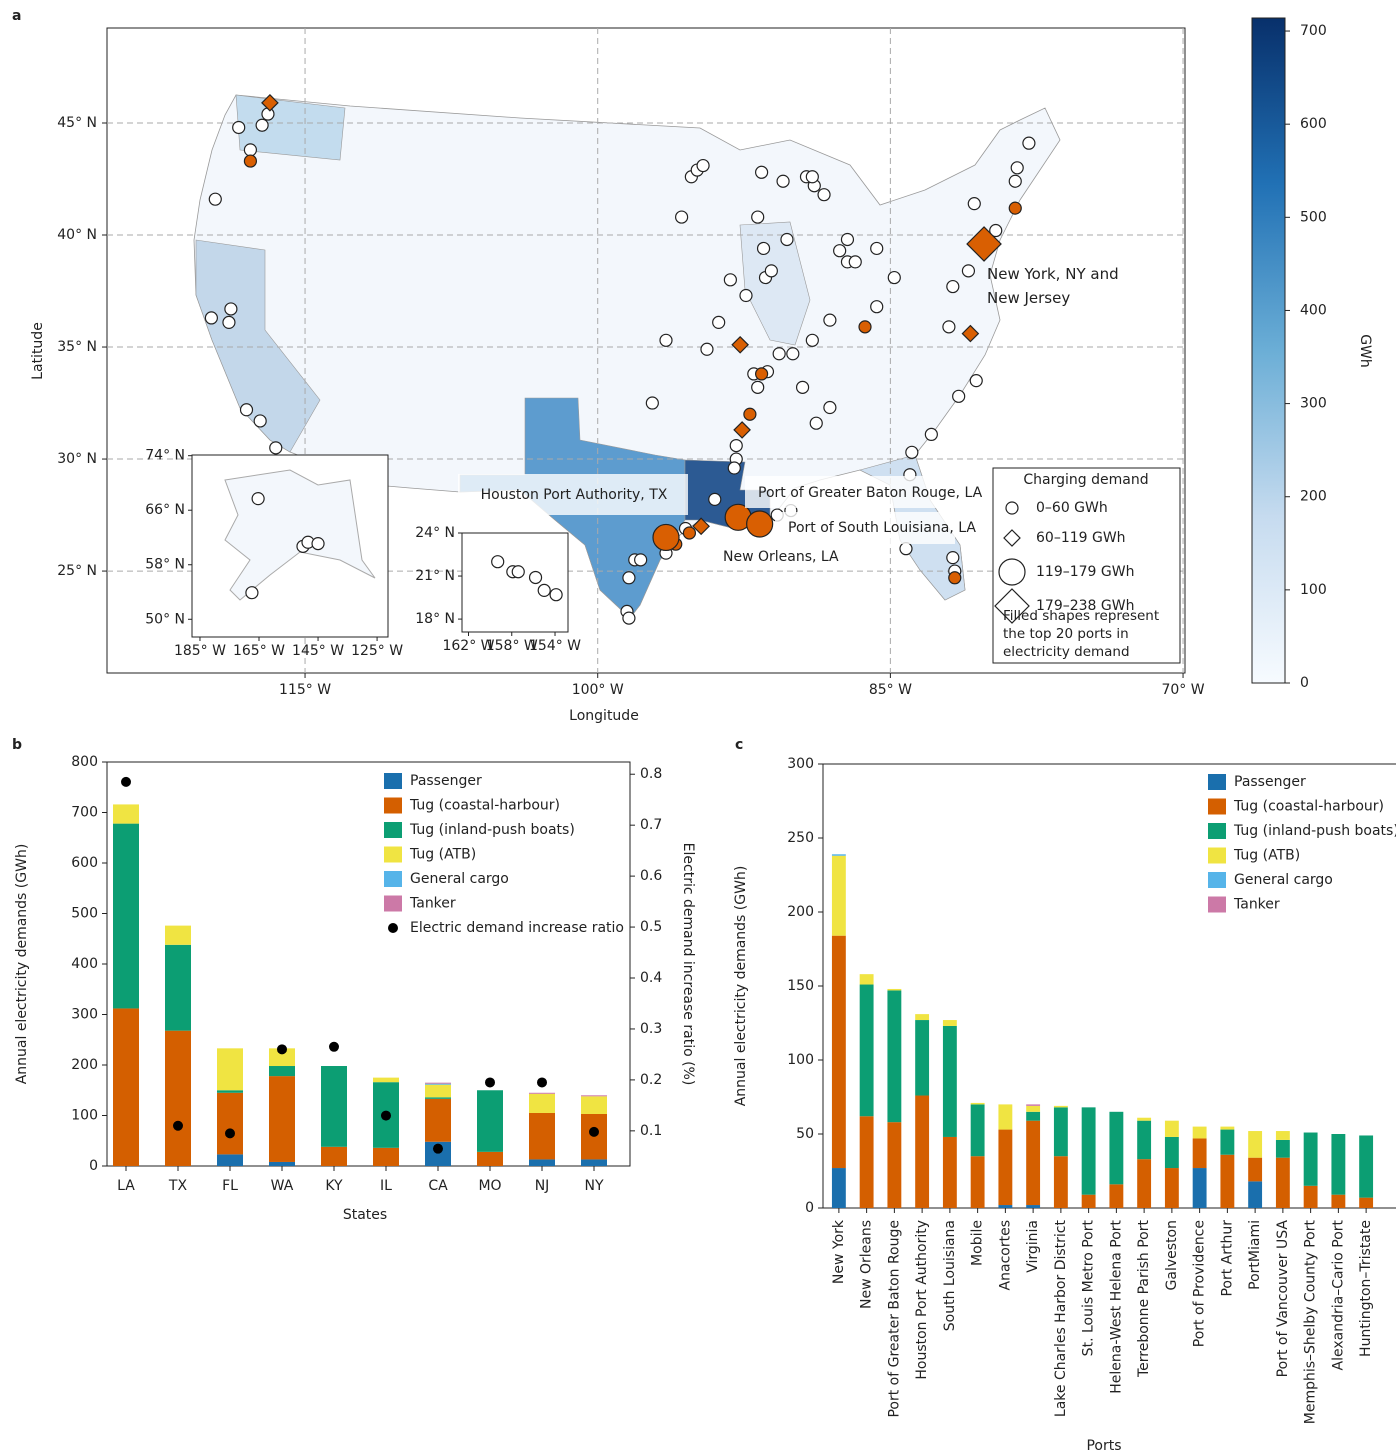 Image resolution: width=1396 pixels, height=1456 pixels. I want to click on x-tick-label: Virginia, so click(1033, 1246).